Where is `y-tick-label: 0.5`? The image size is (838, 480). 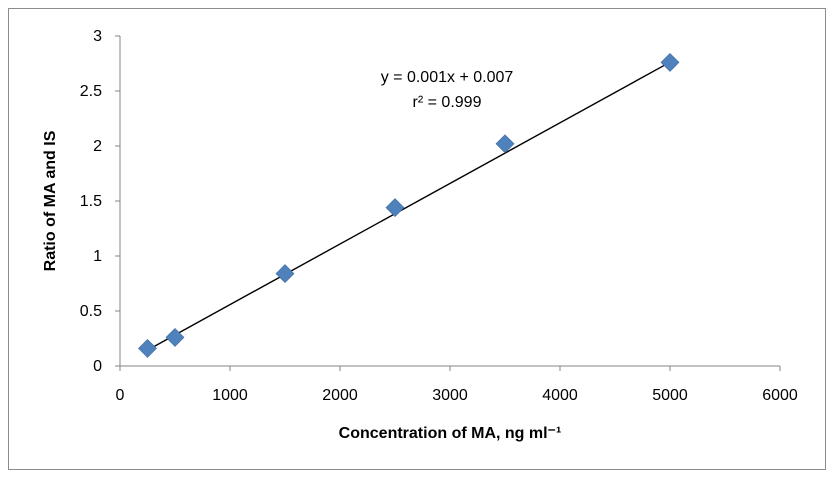
y-tick-label: 0.5 is located at coordinates (91, 311).